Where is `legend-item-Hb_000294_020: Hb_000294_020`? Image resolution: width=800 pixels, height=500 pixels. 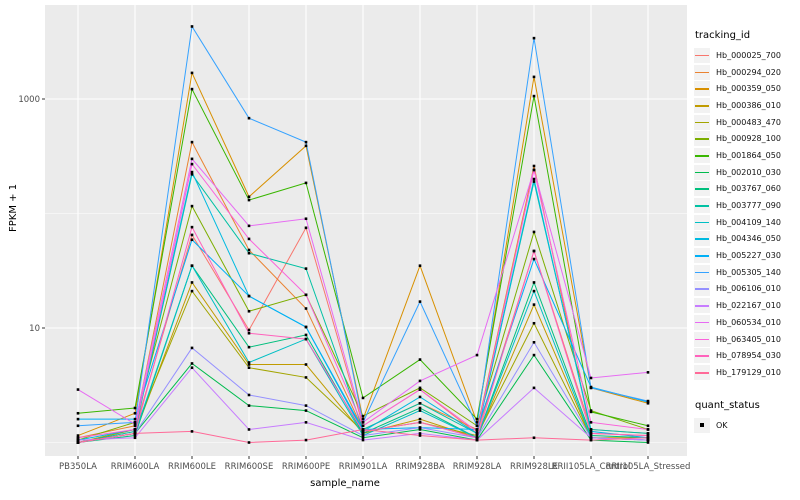
legend-item-Hb_000294_020: Hb_000294_020 is located at coordinates (747, 72).